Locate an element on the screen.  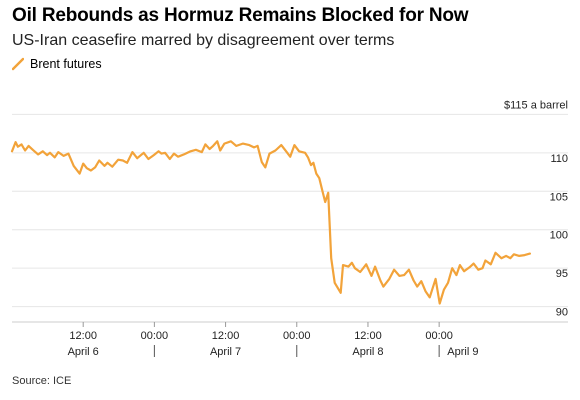
x-tick-label-5: 00:00 is located at coordinates (439, 336).